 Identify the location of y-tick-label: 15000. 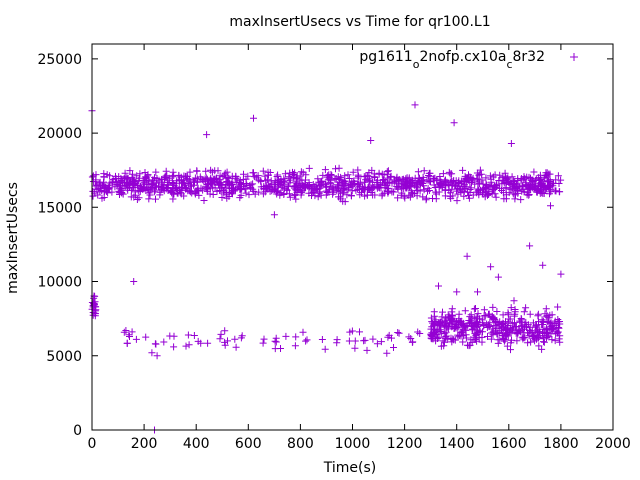
(59, 208).